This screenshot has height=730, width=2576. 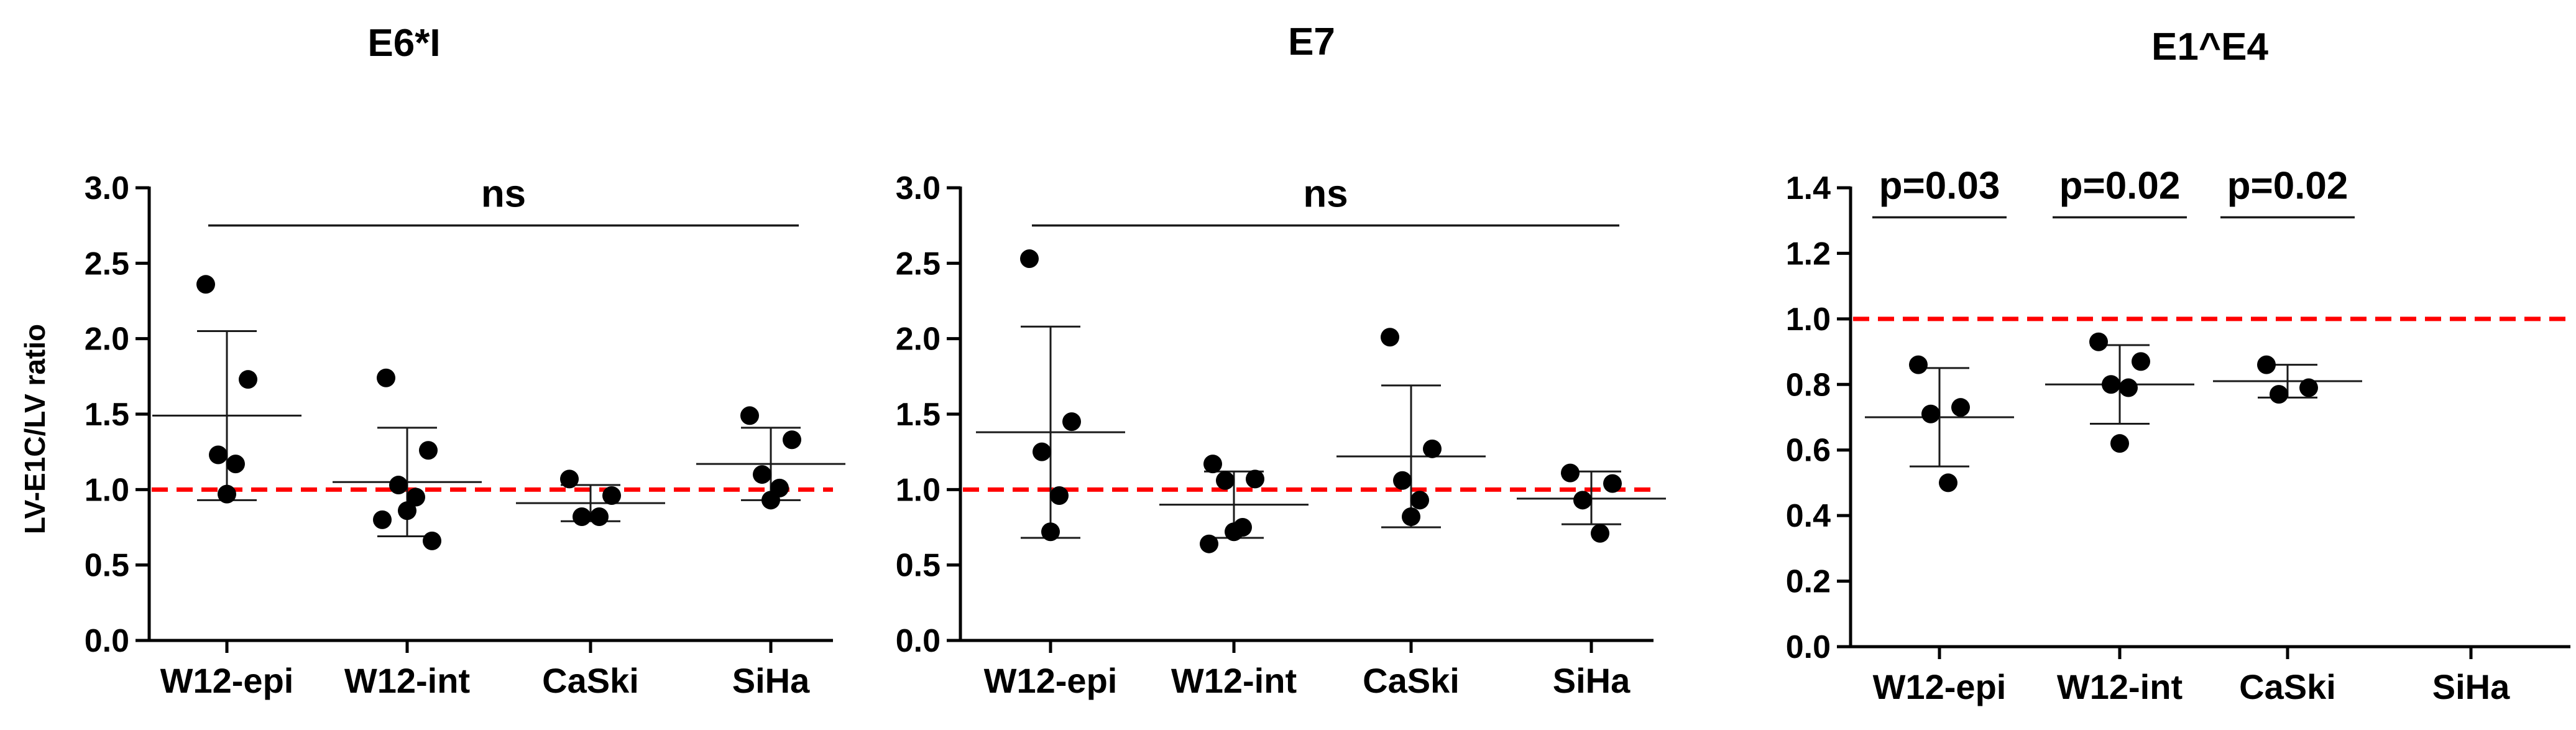 What do you see at coordinates (1808, 582) in the screenshot?
I see `y-tick-label: 0.2` at bounding box center [1808, 582].